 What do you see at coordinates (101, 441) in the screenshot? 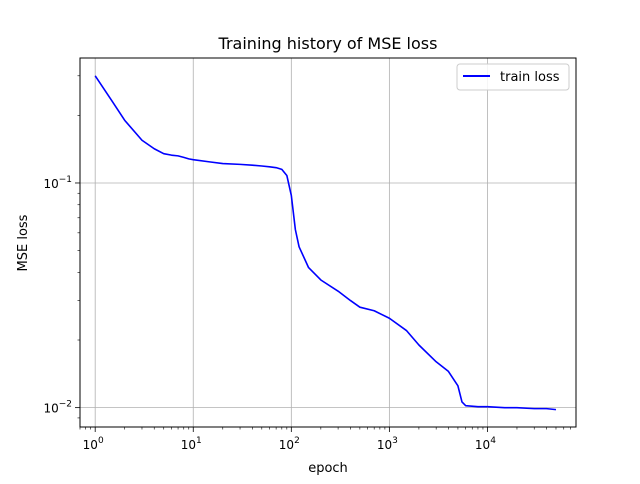
I see `x-tick-exponent: 0` at bounding box center [101, 441].